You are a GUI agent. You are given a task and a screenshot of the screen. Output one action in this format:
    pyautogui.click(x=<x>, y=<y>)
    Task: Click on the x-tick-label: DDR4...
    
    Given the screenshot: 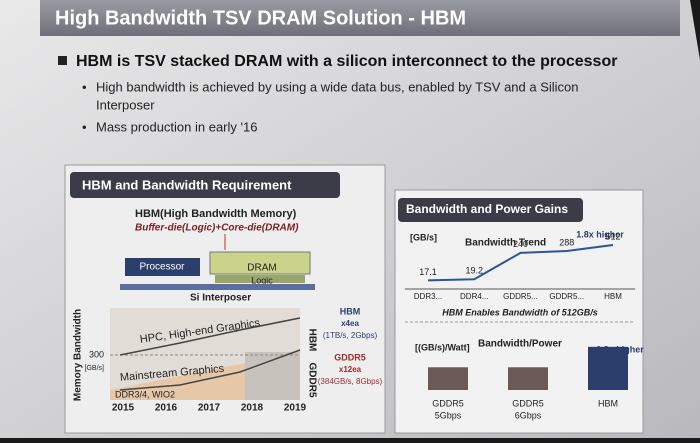 What is the action you would take?
    pyautogui.click(x=474, y=296)
    